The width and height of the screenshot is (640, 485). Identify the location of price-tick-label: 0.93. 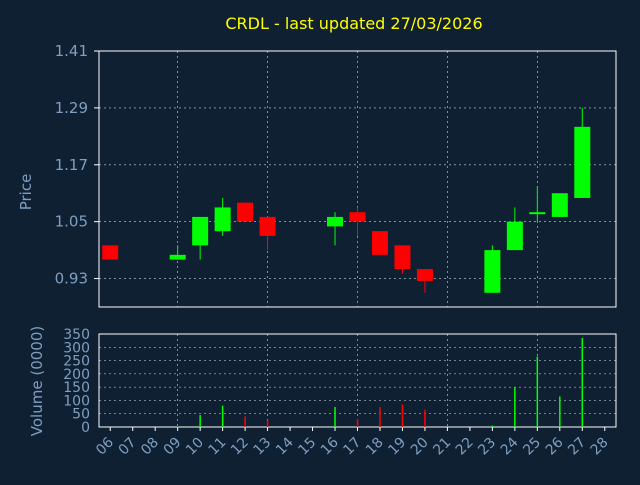
(71, 279).